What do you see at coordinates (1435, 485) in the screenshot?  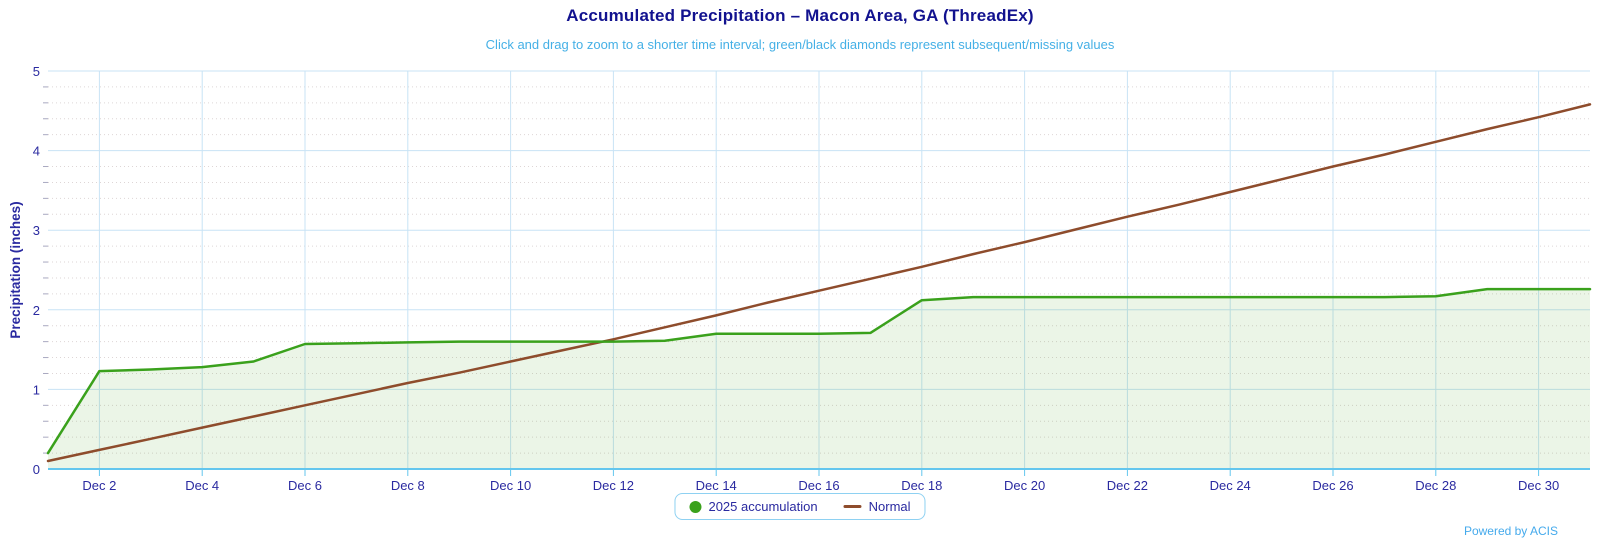 I see `svg-text: Dec 28` at bounding box center [1435, 485].